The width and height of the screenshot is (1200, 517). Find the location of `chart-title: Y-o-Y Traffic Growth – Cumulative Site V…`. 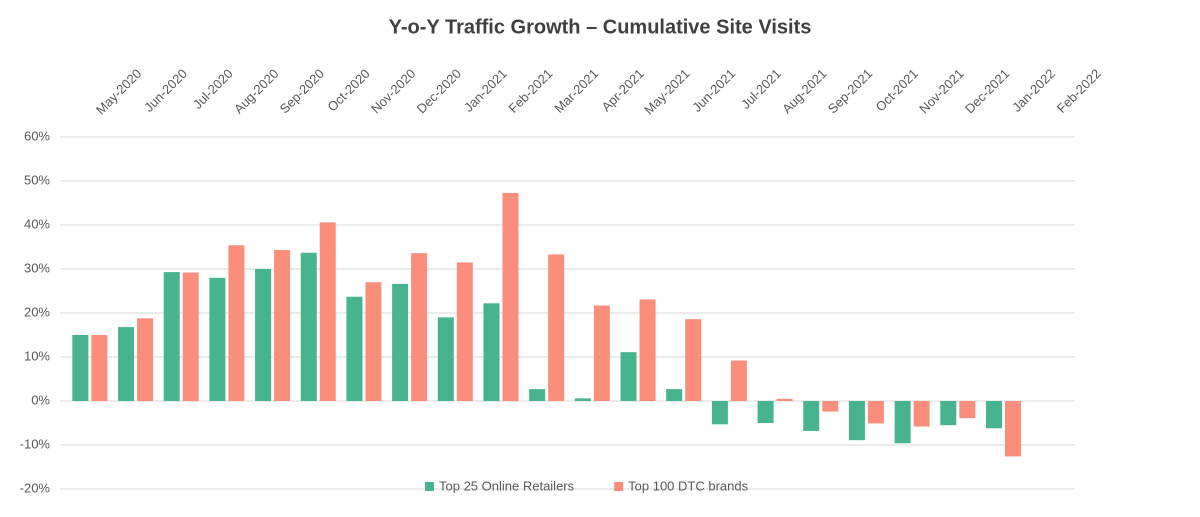

chart-title: Y-o-Y Traffic Growth – Cumulative Site V… is located at coordinates (600, 27).